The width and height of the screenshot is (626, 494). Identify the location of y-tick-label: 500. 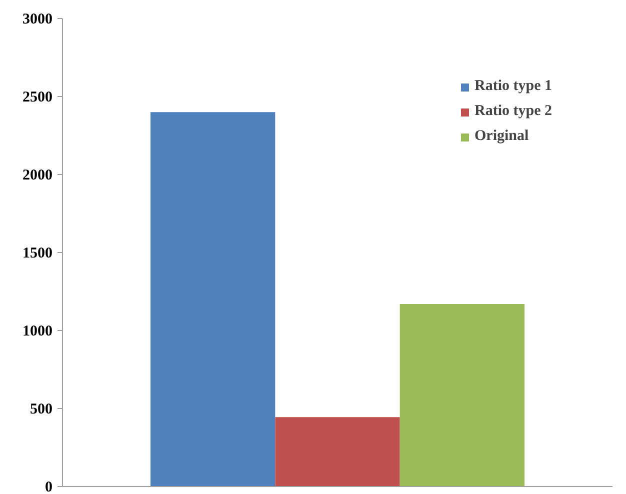
(41, 410).